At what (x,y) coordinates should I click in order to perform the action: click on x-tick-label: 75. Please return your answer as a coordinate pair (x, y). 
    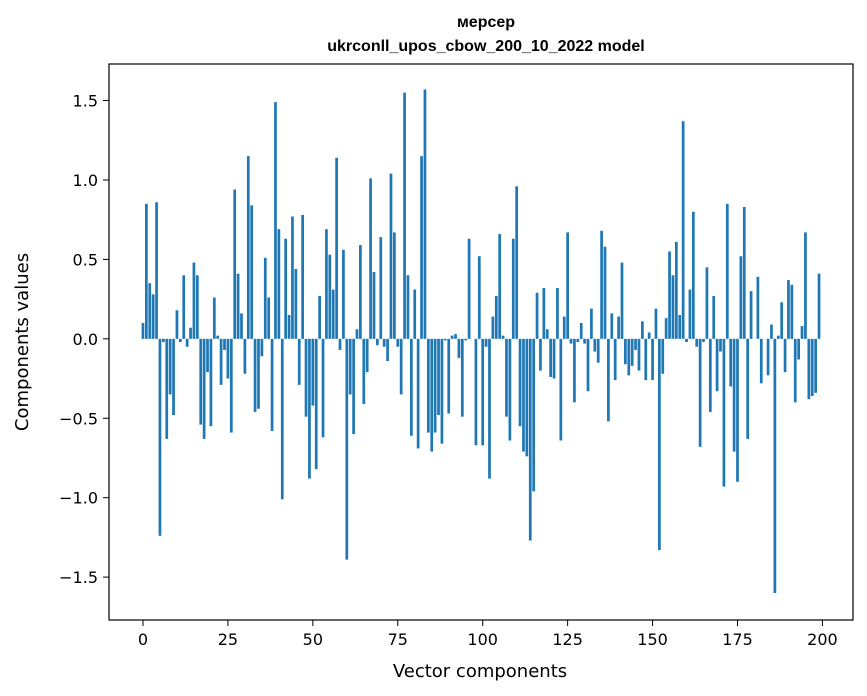
    Looking at the image, I should click on (398, 639).